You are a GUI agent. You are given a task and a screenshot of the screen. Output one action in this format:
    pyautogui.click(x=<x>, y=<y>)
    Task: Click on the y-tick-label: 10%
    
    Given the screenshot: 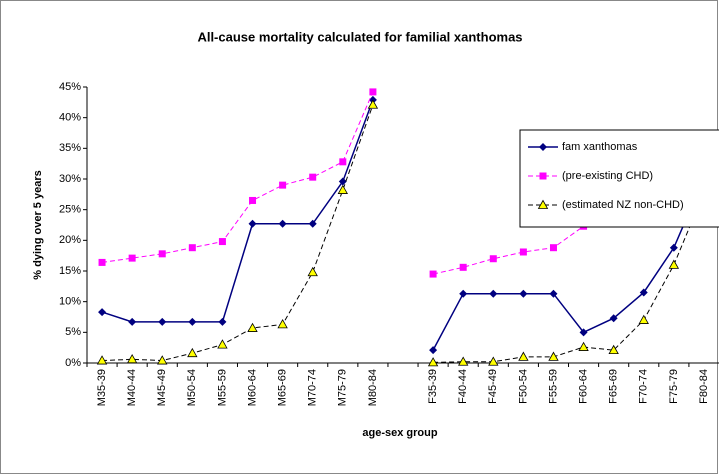 What is the action you would take?
    pyautogui.click(x=70, y=302)
    